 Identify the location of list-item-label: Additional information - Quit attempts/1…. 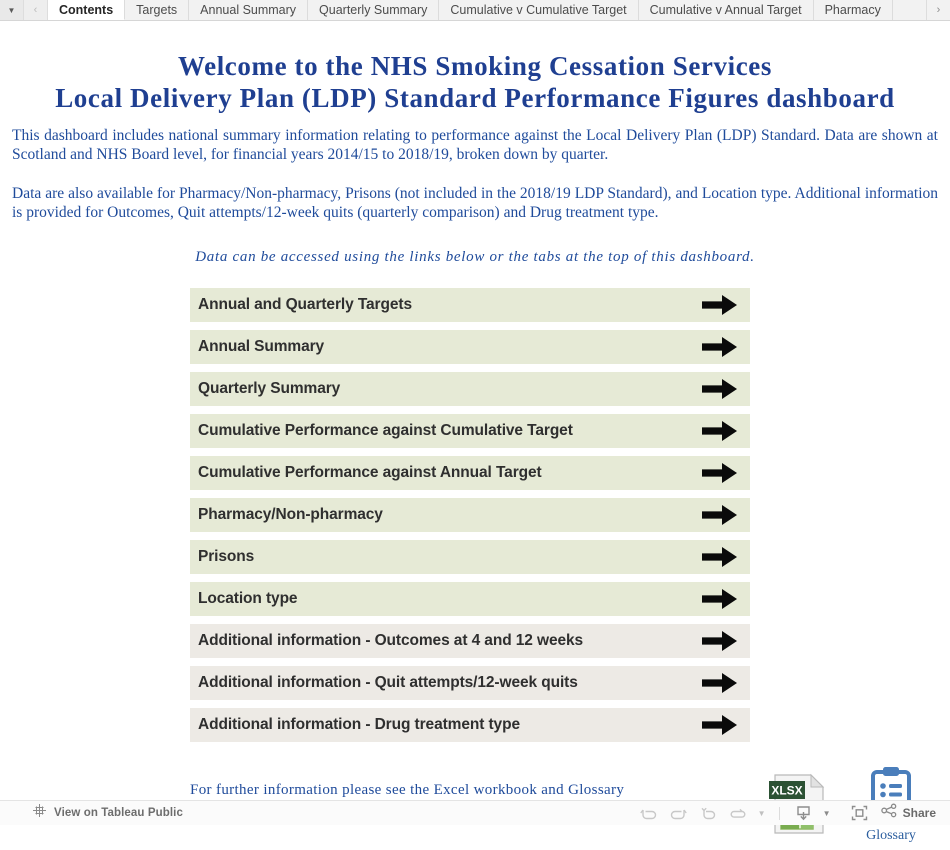
(388, 682).